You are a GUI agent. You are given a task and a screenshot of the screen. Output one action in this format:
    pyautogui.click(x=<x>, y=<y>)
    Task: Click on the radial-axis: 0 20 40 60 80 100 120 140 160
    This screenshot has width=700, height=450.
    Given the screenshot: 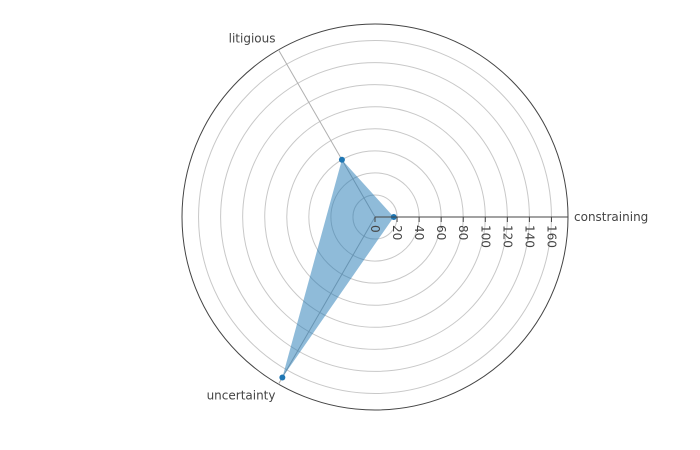 What is the action you would take?
    pyautogui.click(x=468, y=232)
    